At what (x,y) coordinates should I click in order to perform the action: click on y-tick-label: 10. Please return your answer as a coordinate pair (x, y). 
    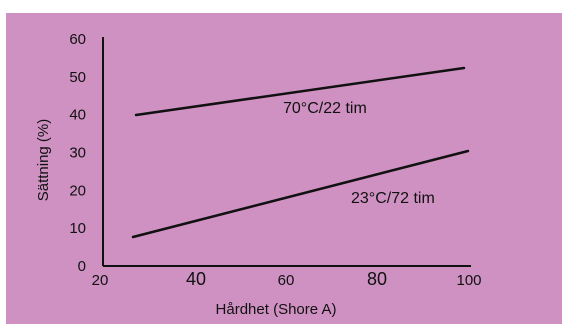
    Looking at the image, I should click on (77, 228).